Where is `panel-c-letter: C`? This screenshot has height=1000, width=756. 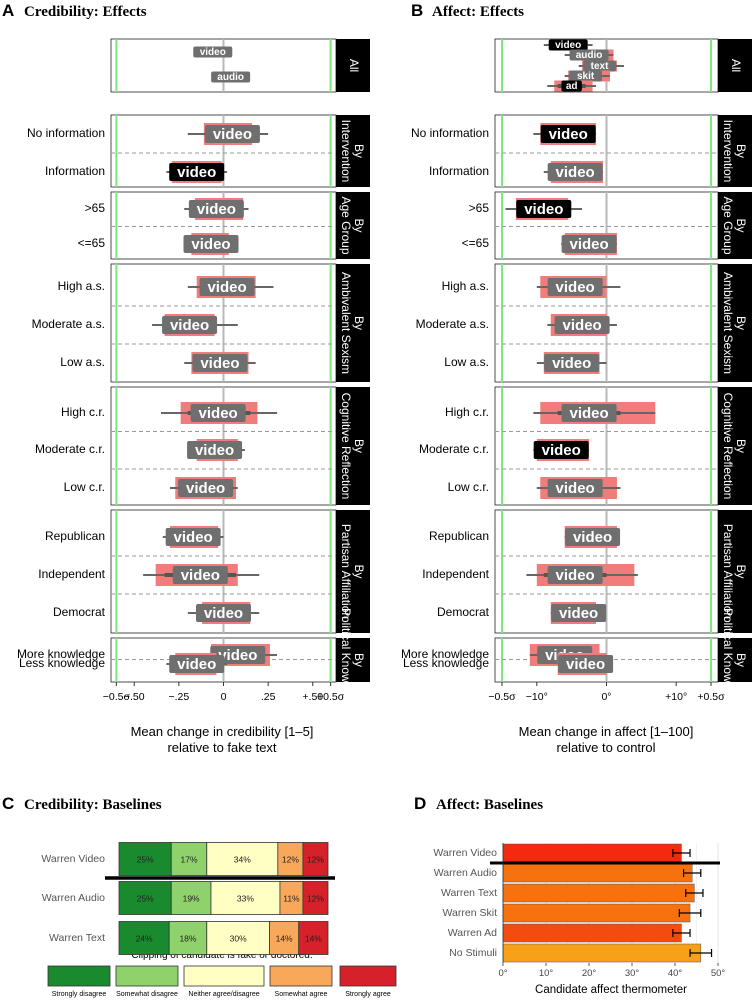 panel-c-letter: C is located at coordinates (8, 803).